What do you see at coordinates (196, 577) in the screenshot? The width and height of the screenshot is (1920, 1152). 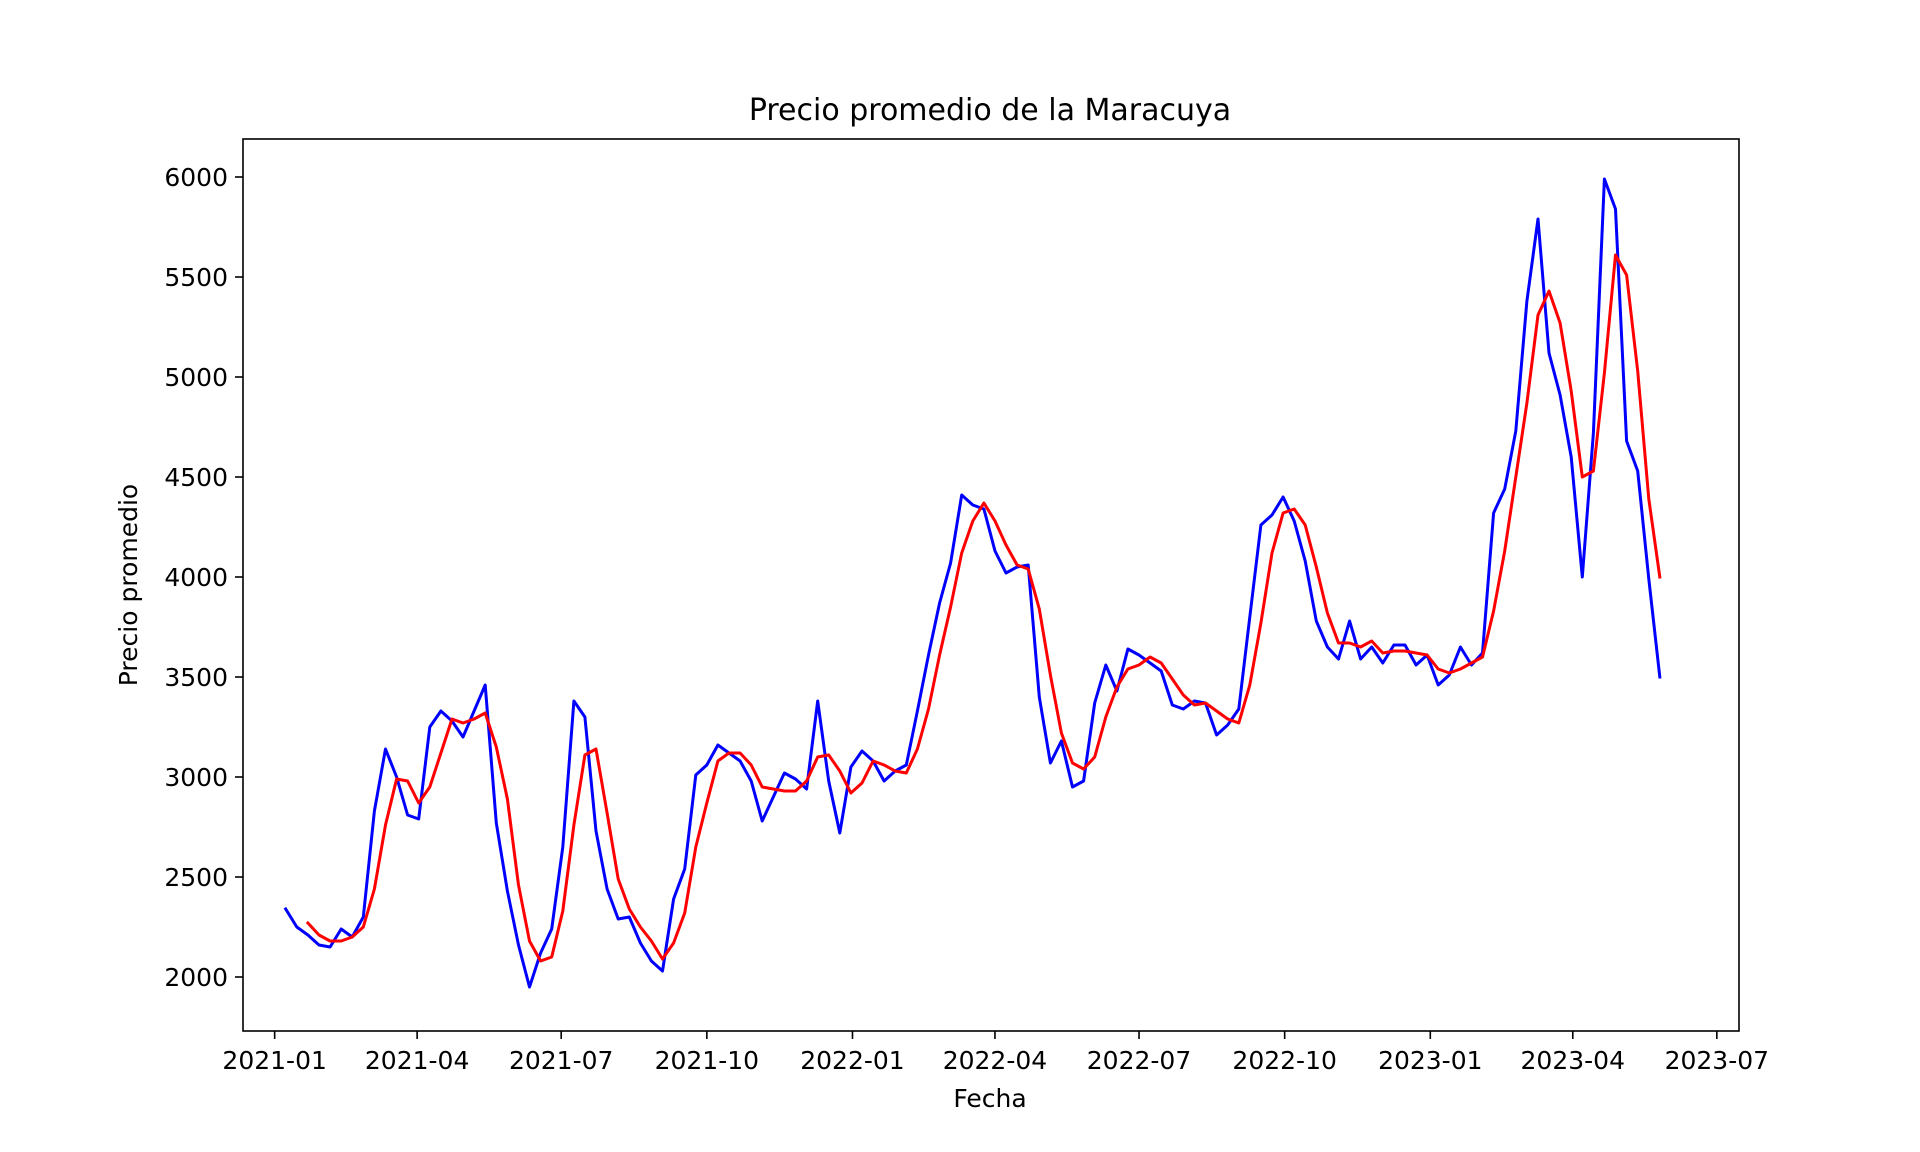 I see `y-tick-label: 4000` at bounding box center [196, 577].